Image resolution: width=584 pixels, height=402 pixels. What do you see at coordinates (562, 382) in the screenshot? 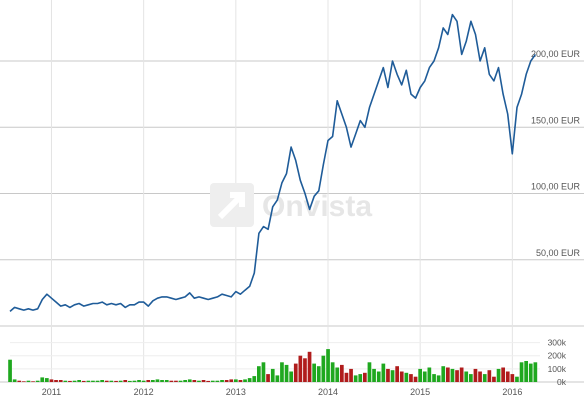
I see `volume-tick-label: 0k` at bounding box center [562, 382].